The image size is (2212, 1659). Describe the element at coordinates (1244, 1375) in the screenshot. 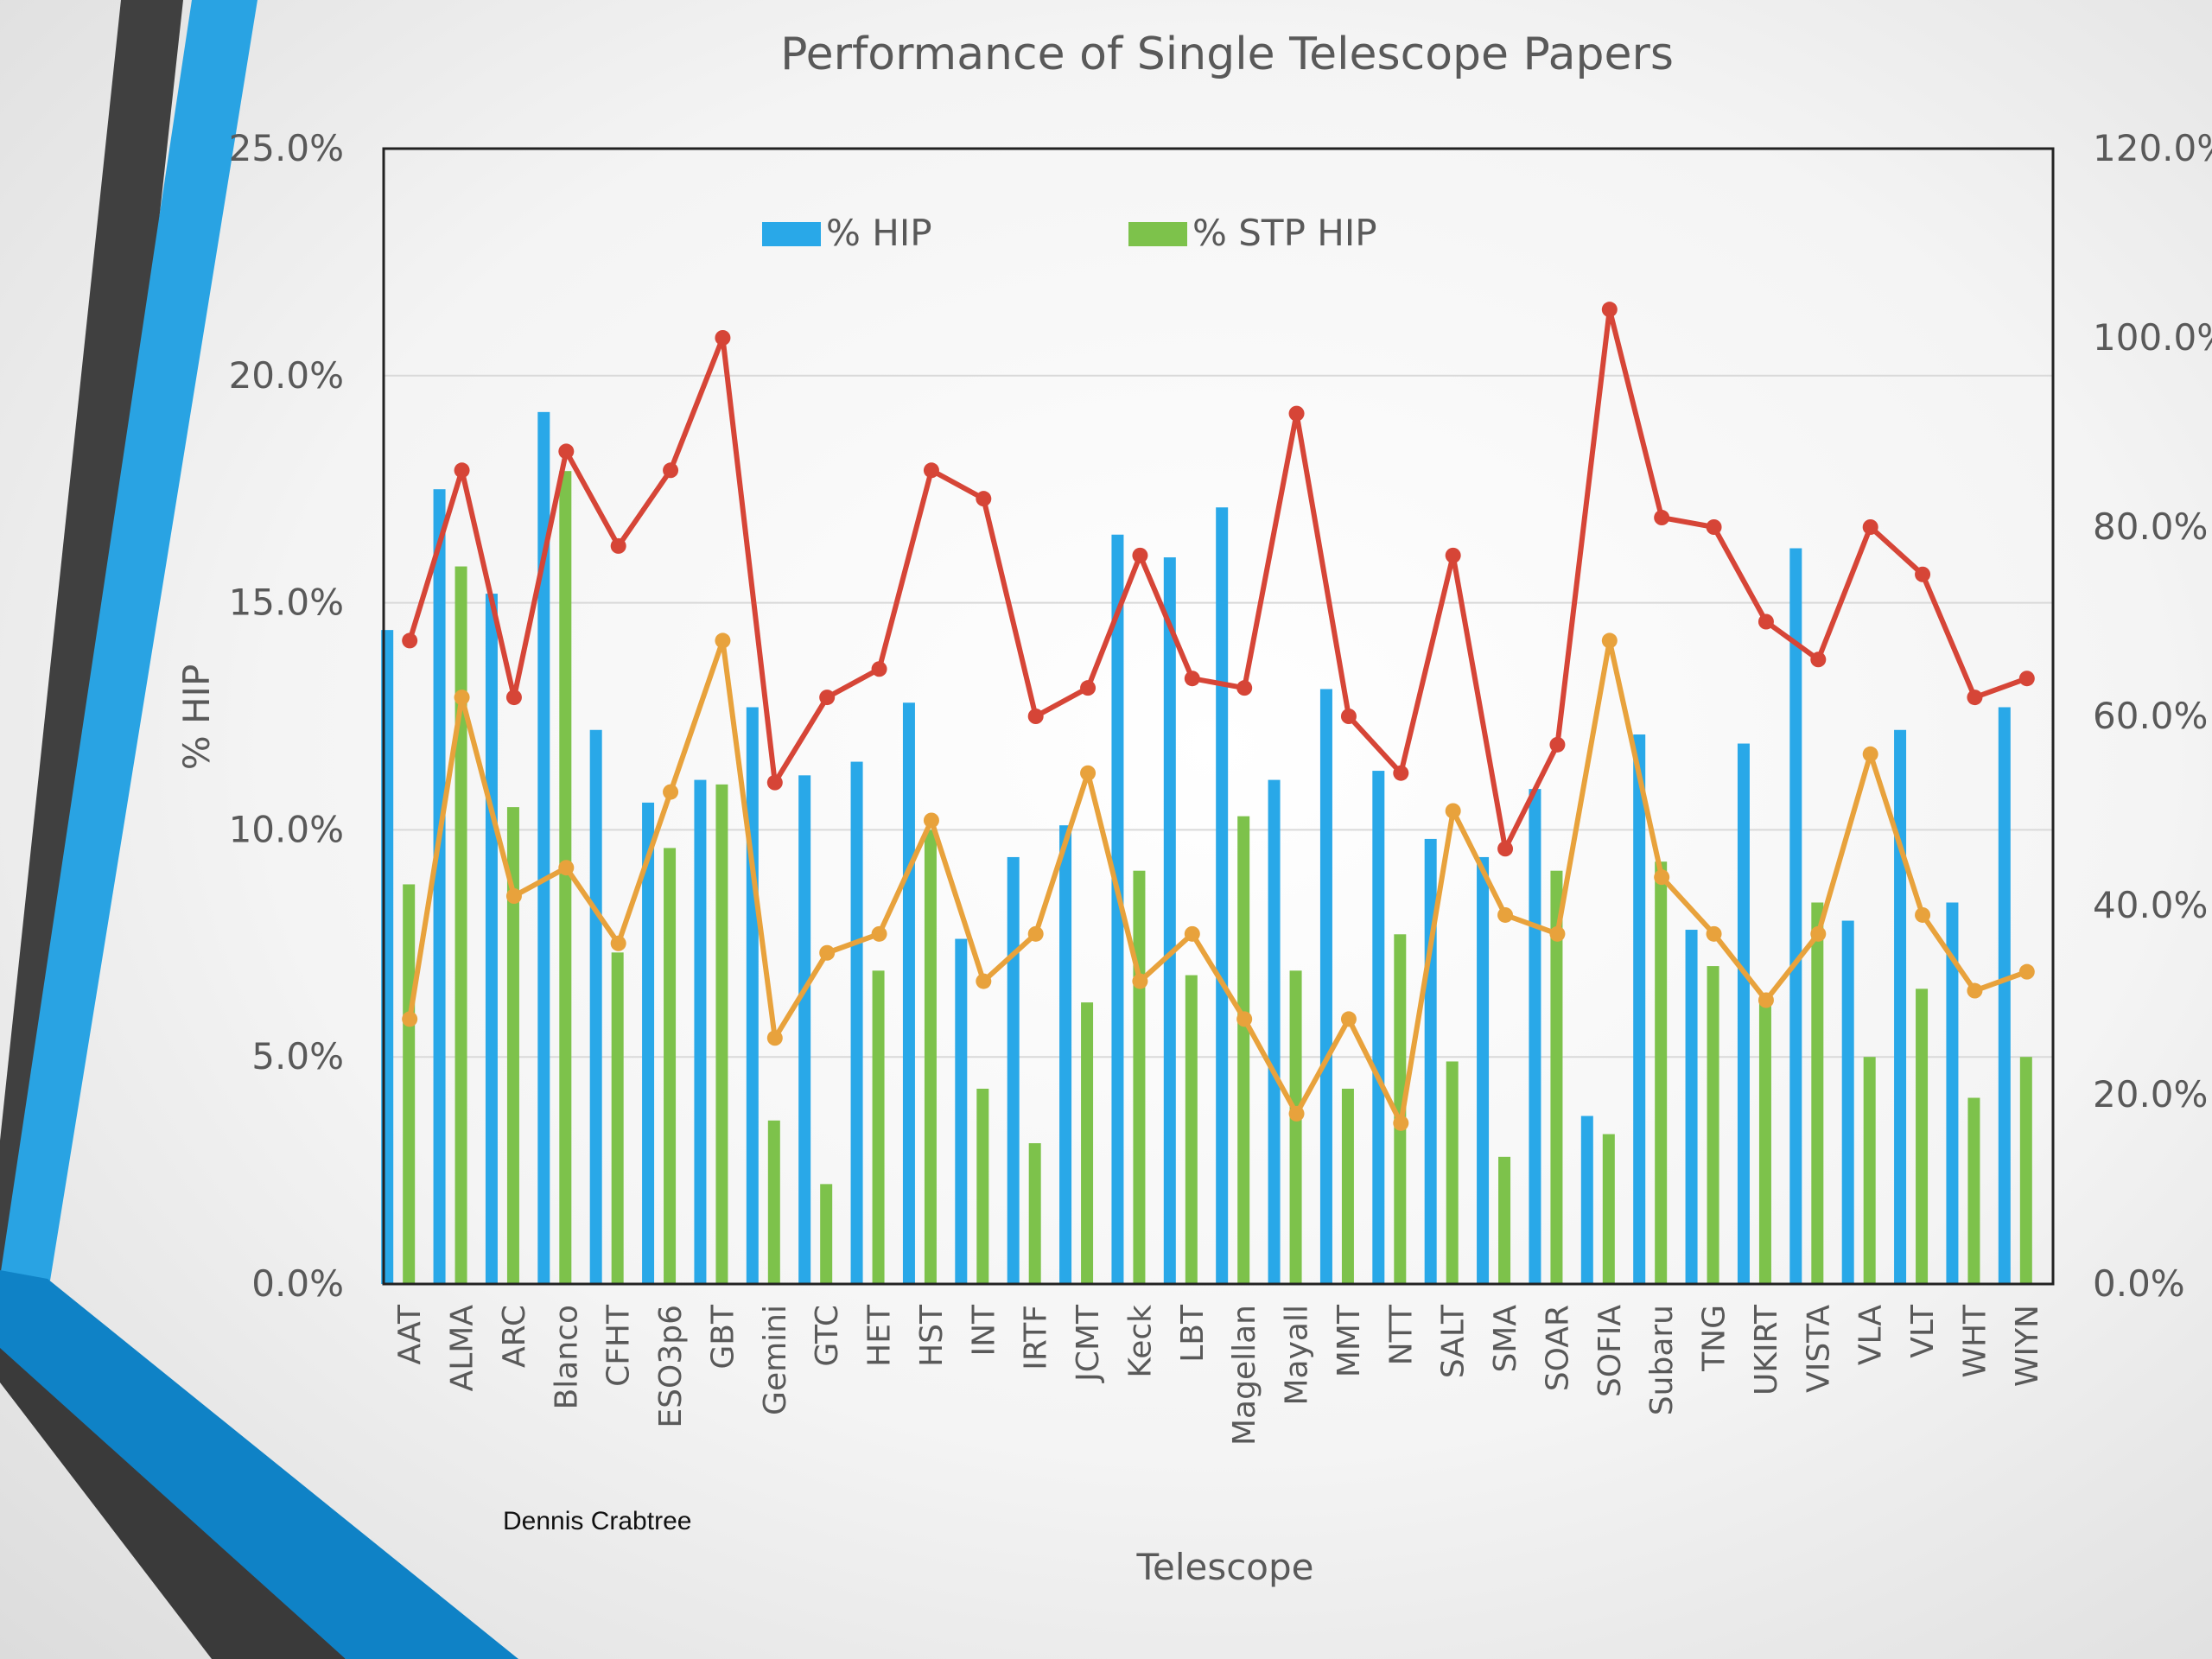

I see `x-tick-label-magellan: Magellan` at that location.